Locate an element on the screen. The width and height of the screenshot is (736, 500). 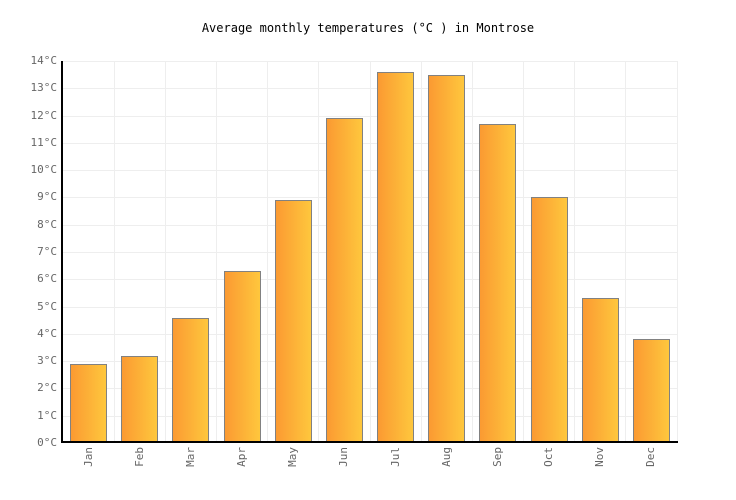
bar-jan is located at coordinates (89, 403).